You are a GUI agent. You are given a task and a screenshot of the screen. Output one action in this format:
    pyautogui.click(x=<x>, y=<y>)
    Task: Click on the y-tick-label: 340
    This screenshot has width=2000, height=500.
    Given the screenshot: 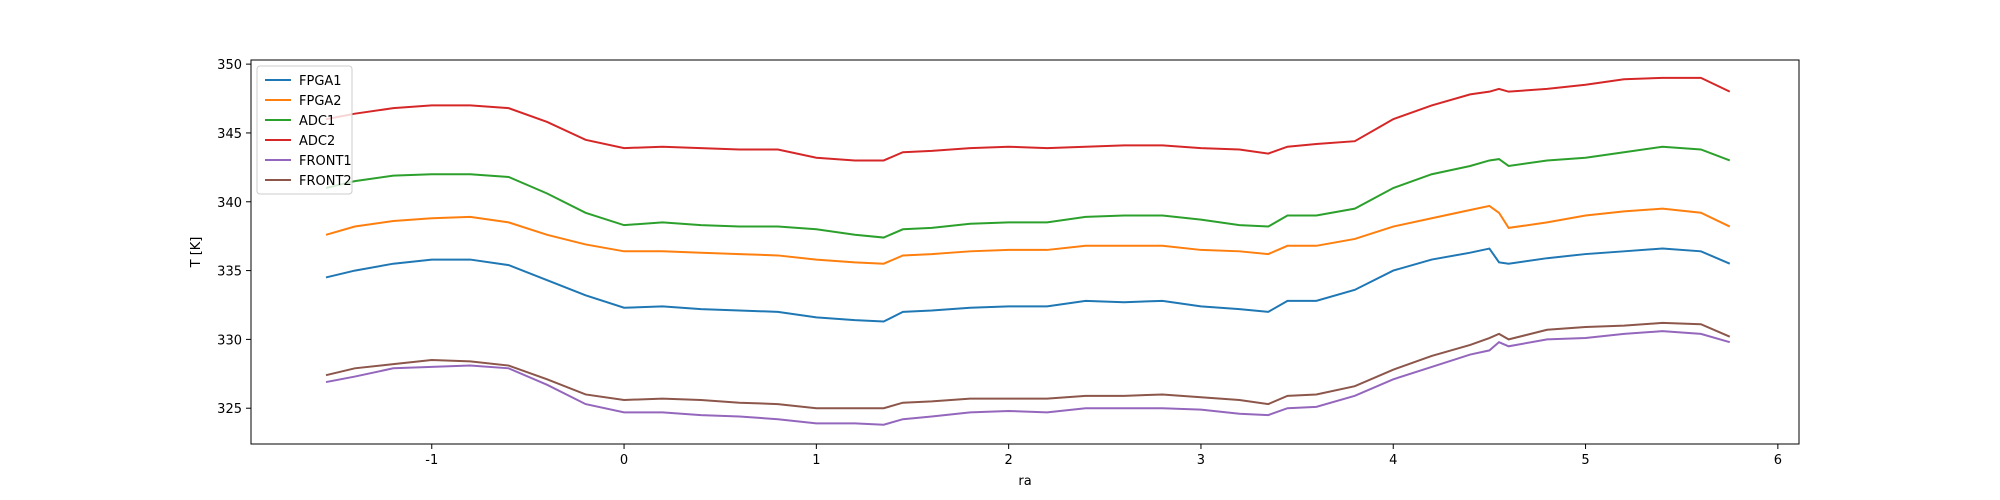 What is the action you would take?
    pyautogui.click(x=229, y=203)
    